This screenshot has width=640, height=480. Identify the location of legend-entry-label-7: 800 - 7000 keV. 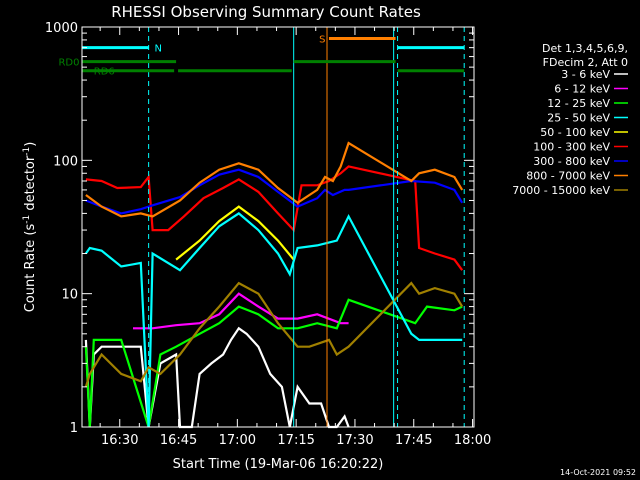
(568, 176).